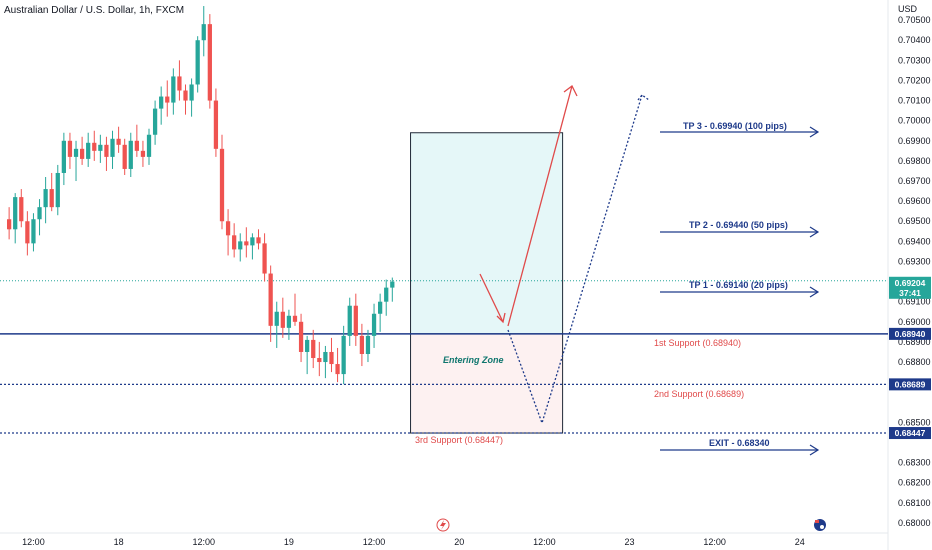 This screenshot has width=932, height=550. I want to click on stop-zone, so click(487, 383).